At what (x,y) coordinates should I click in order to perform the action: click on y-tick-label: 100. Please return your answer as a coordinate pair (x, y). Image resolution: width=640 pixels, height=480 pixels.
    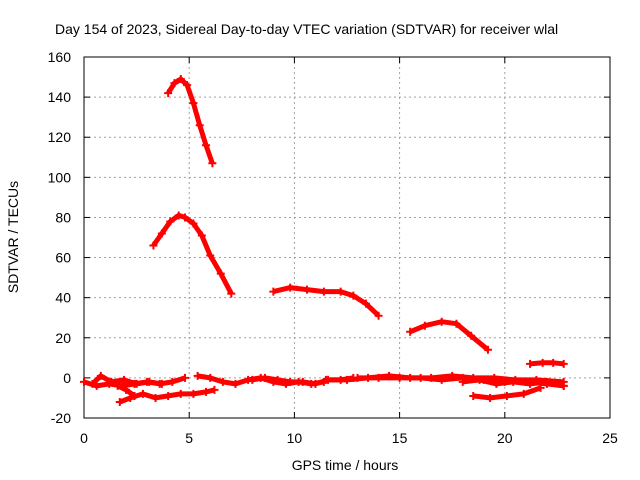
    Looking at the image, I should click on (60, 177).